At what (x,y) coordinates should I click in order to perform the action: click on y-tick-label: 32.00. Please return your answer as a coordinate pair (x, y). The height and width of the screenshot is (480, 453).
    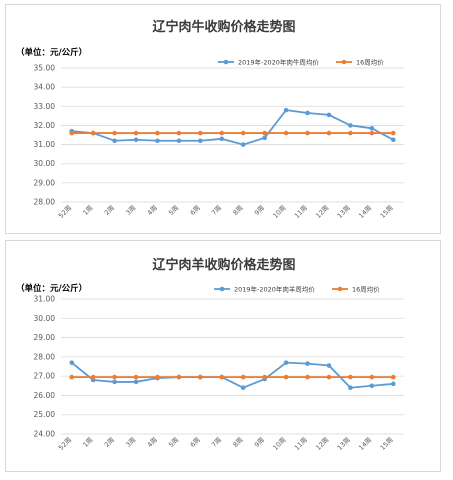
    Looking at the image, I should click on (45, 125).